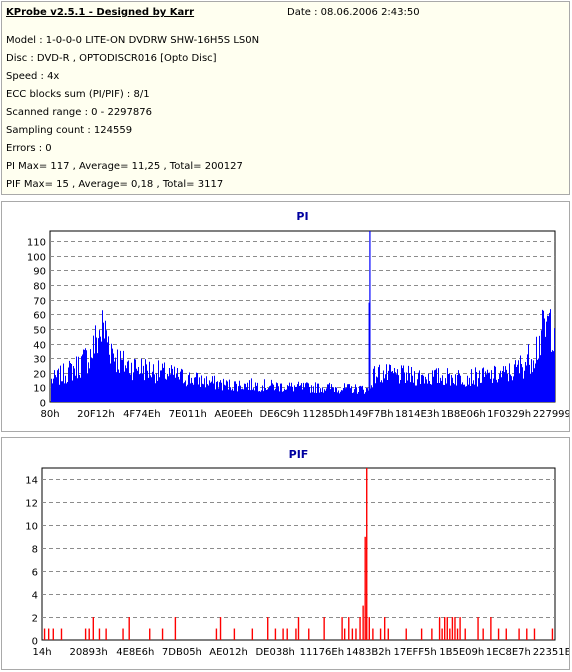 This screenshot has width=572, height=672. I want to click on pi-x-tick-label: DE6C9h, so click(280, 414).